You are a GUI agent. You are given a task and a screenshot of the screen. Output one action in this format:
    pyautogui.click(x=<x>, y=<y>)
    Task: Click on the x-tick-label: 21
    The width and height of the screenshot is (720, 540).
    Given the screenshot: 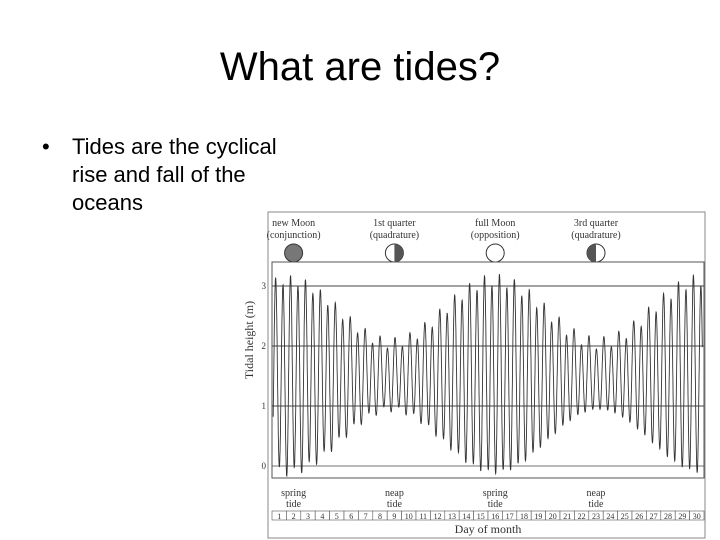 What is the action you would take?
    pyautogui.click(x=567, y=516)
    